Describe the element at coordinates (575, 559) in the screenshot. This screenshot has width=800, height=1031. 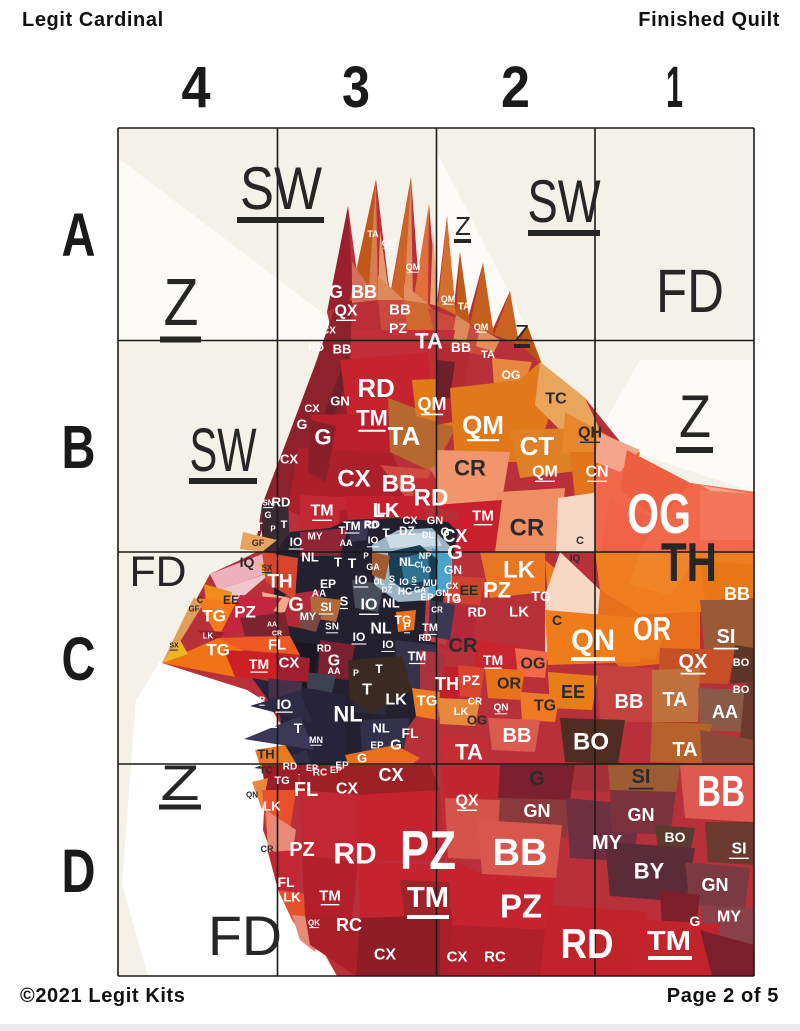
I see `svg-text: IQ` at that location.